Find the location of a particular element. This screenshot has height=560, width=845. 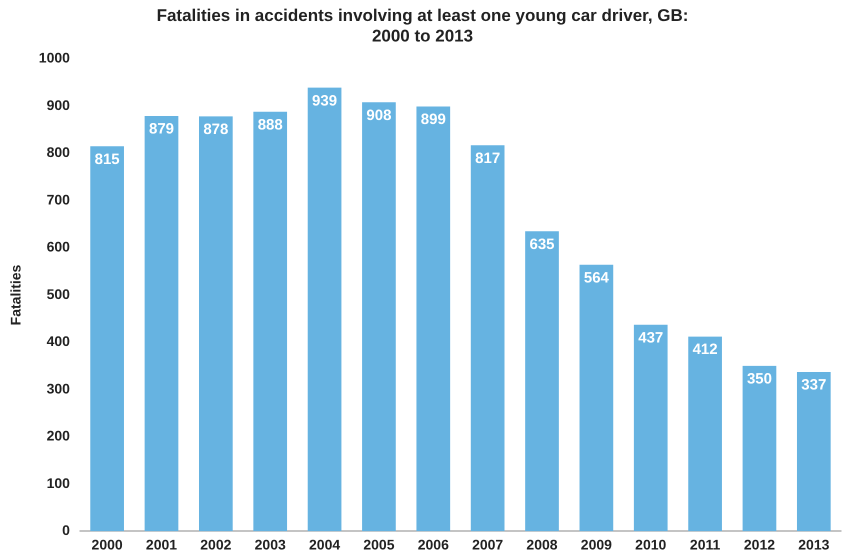

data-label: 815 is located at coordinates (107, 159).